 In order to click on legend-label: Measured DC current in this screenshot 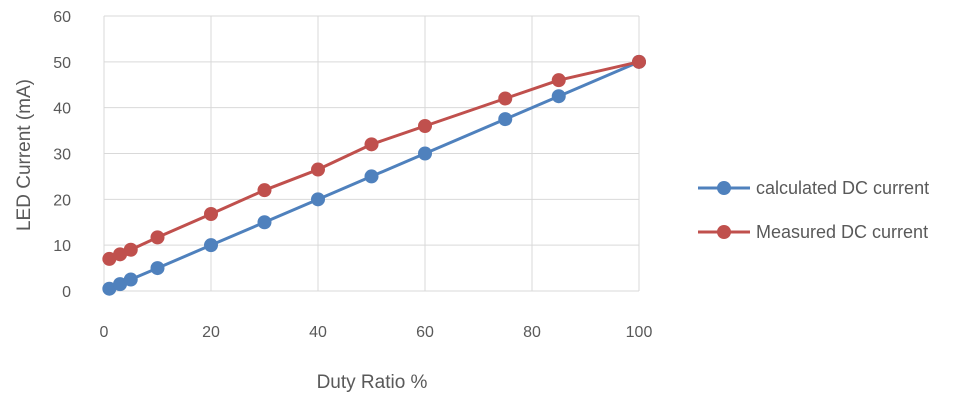, I will do `click(842, 232)`.